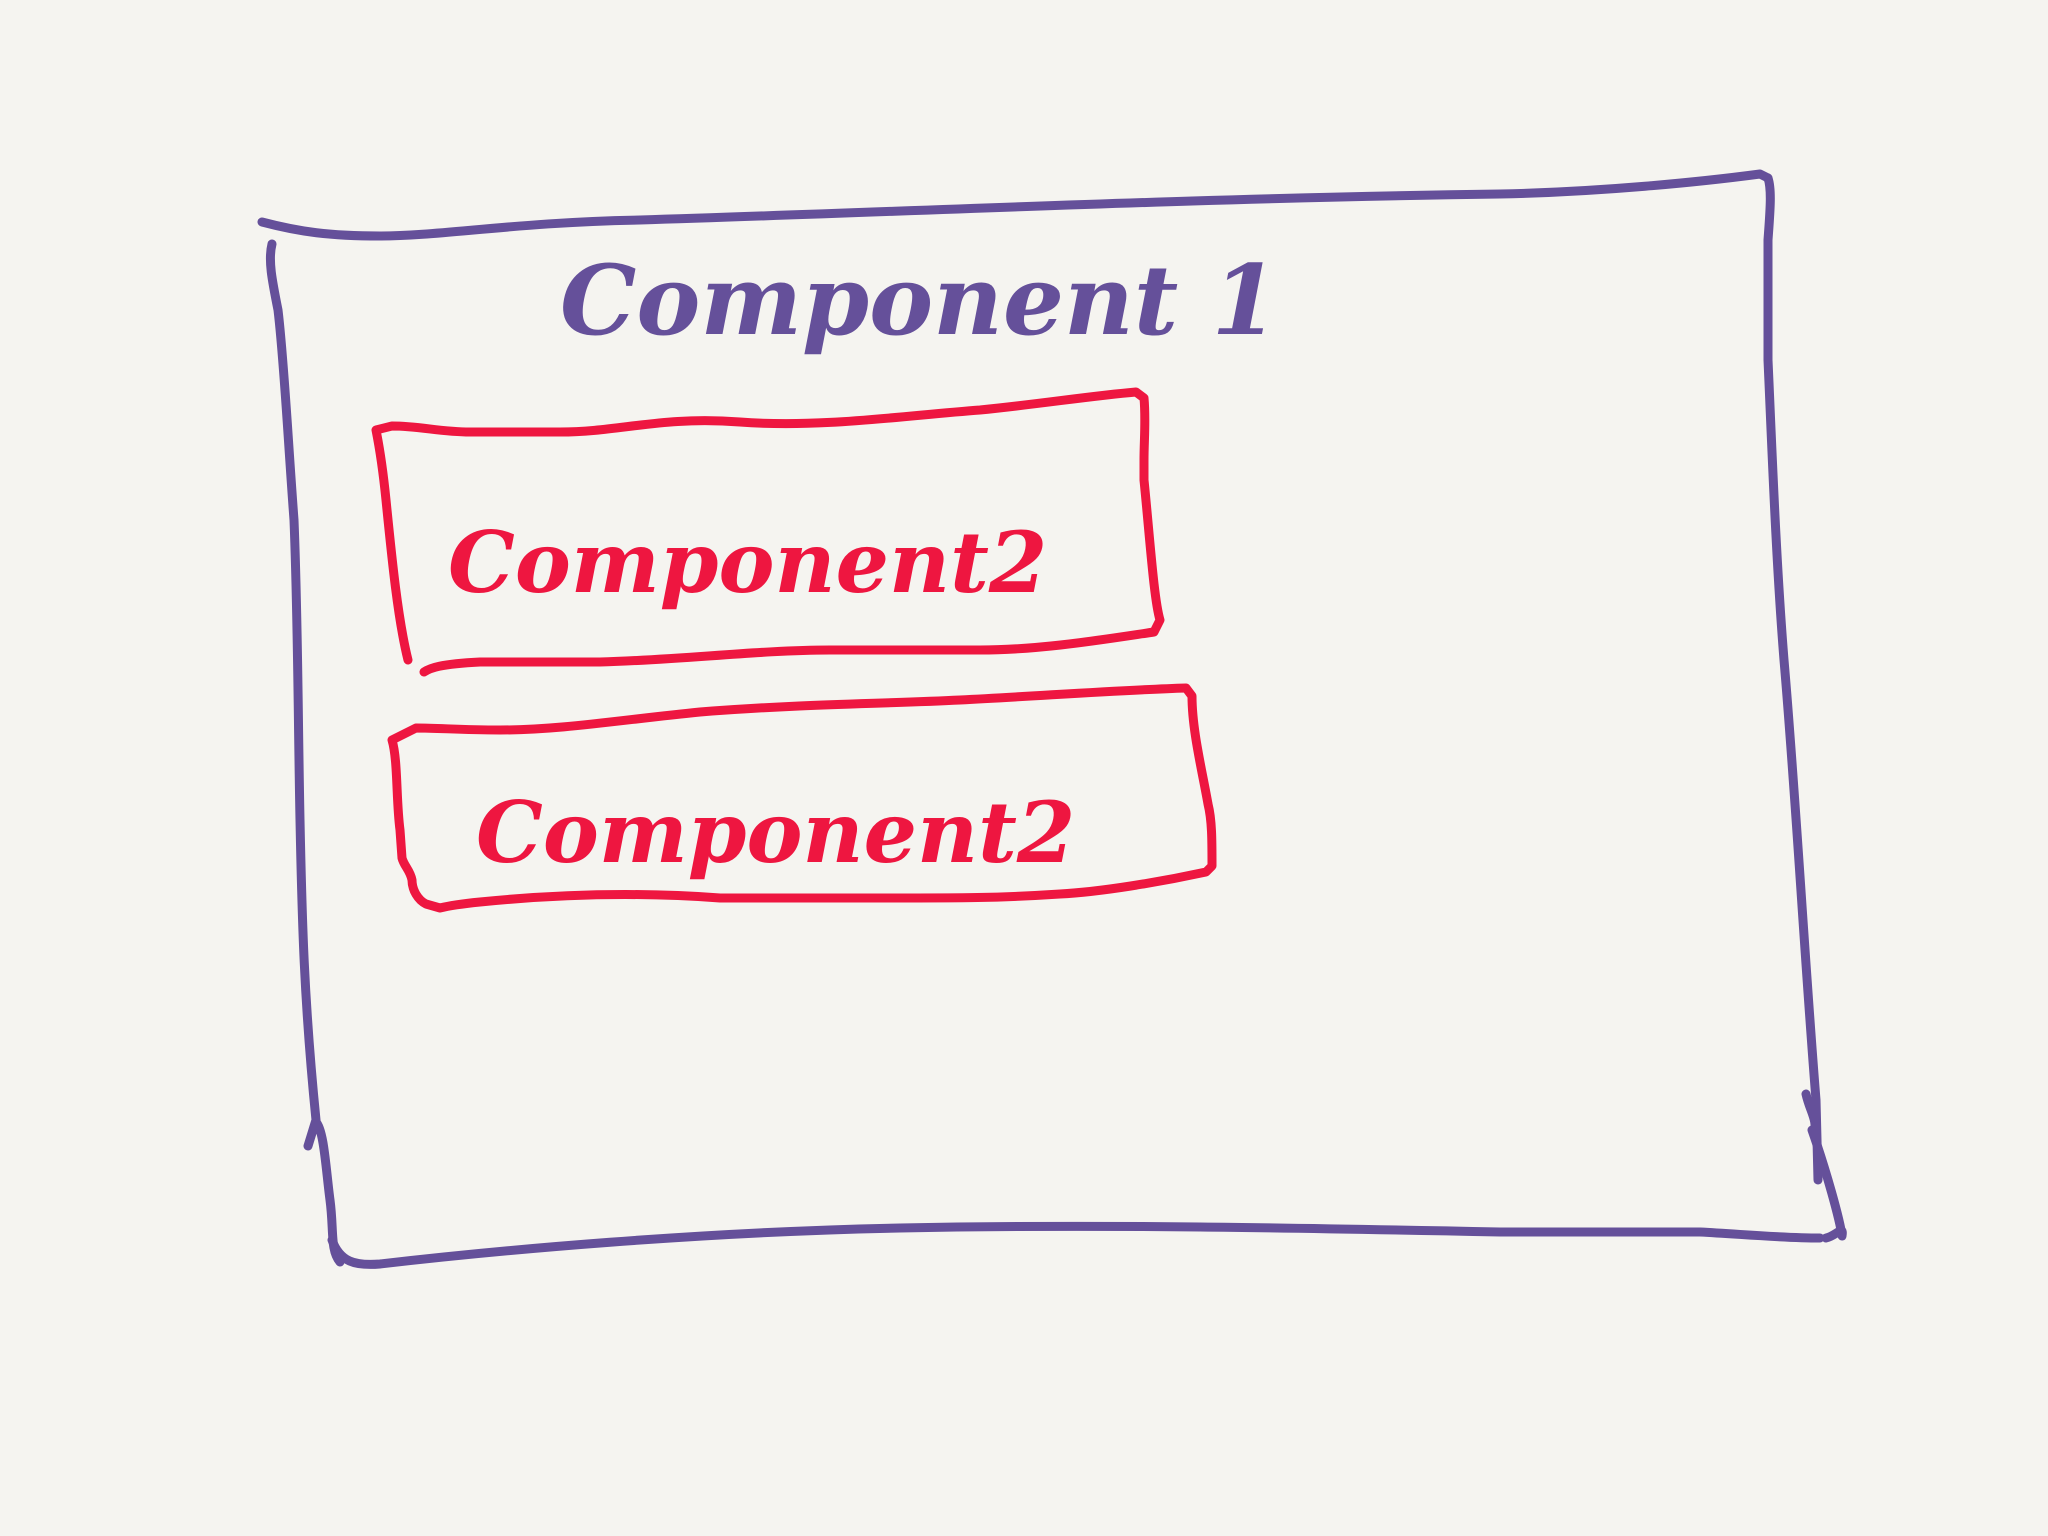 Image resolution: width=2048 pixels, height=1536 pixels. What do you see at coordinates (1824, 1166) in the screenshot?
I see `outer-box-bottom-right-curl` at bounding box center [1824, 1166].